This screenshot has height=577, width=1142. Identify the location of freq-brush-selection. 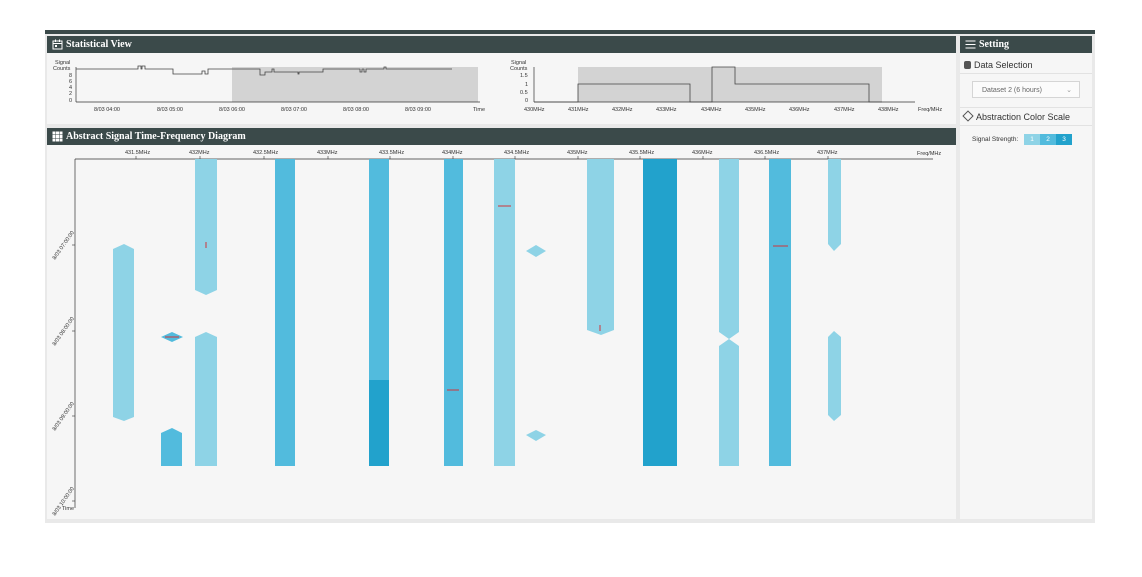
(730, 84).